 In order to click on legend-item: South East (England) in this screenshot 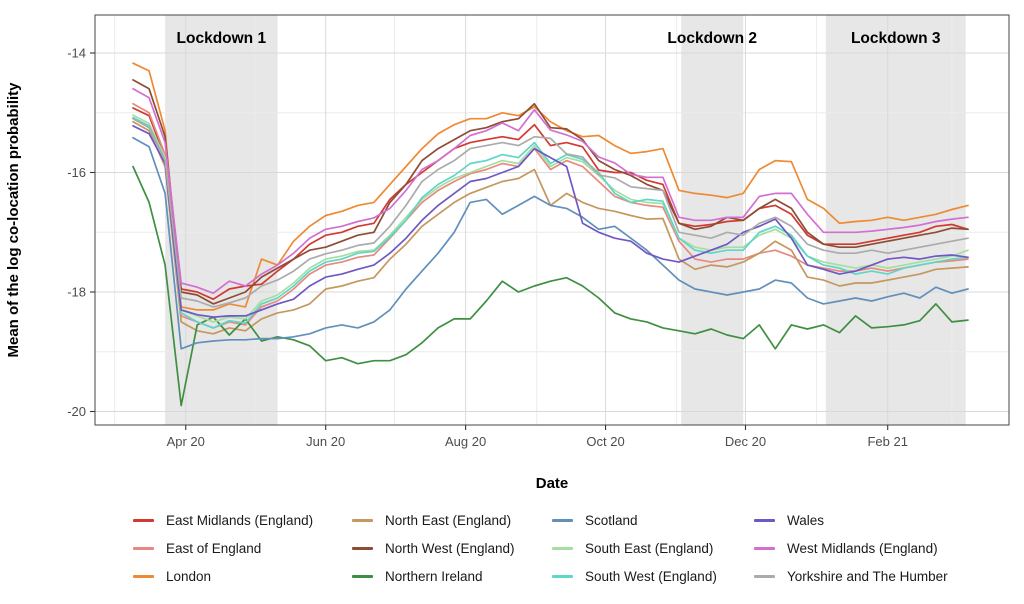, I will do `click(634, 548)`.